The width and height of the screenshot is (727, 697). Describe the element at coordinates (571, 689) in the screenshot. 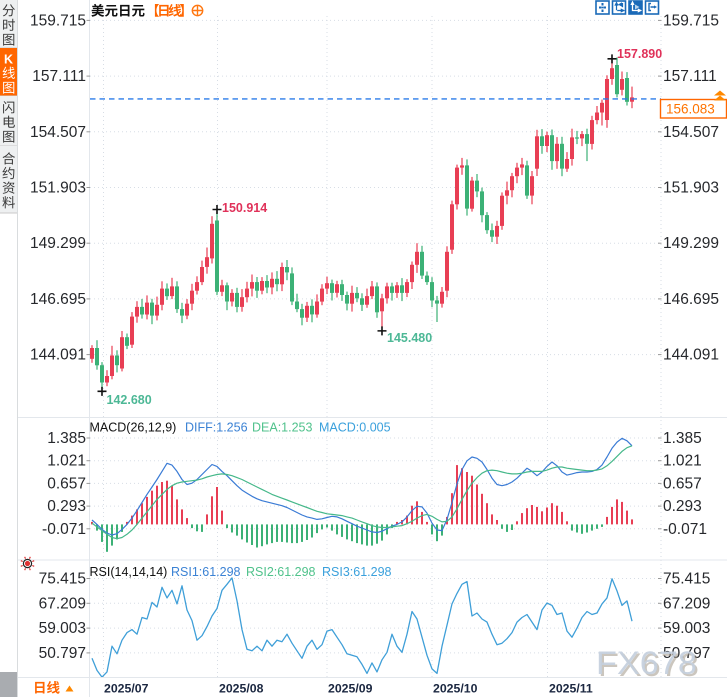

I see `svg-text: 2025/11` at that location.